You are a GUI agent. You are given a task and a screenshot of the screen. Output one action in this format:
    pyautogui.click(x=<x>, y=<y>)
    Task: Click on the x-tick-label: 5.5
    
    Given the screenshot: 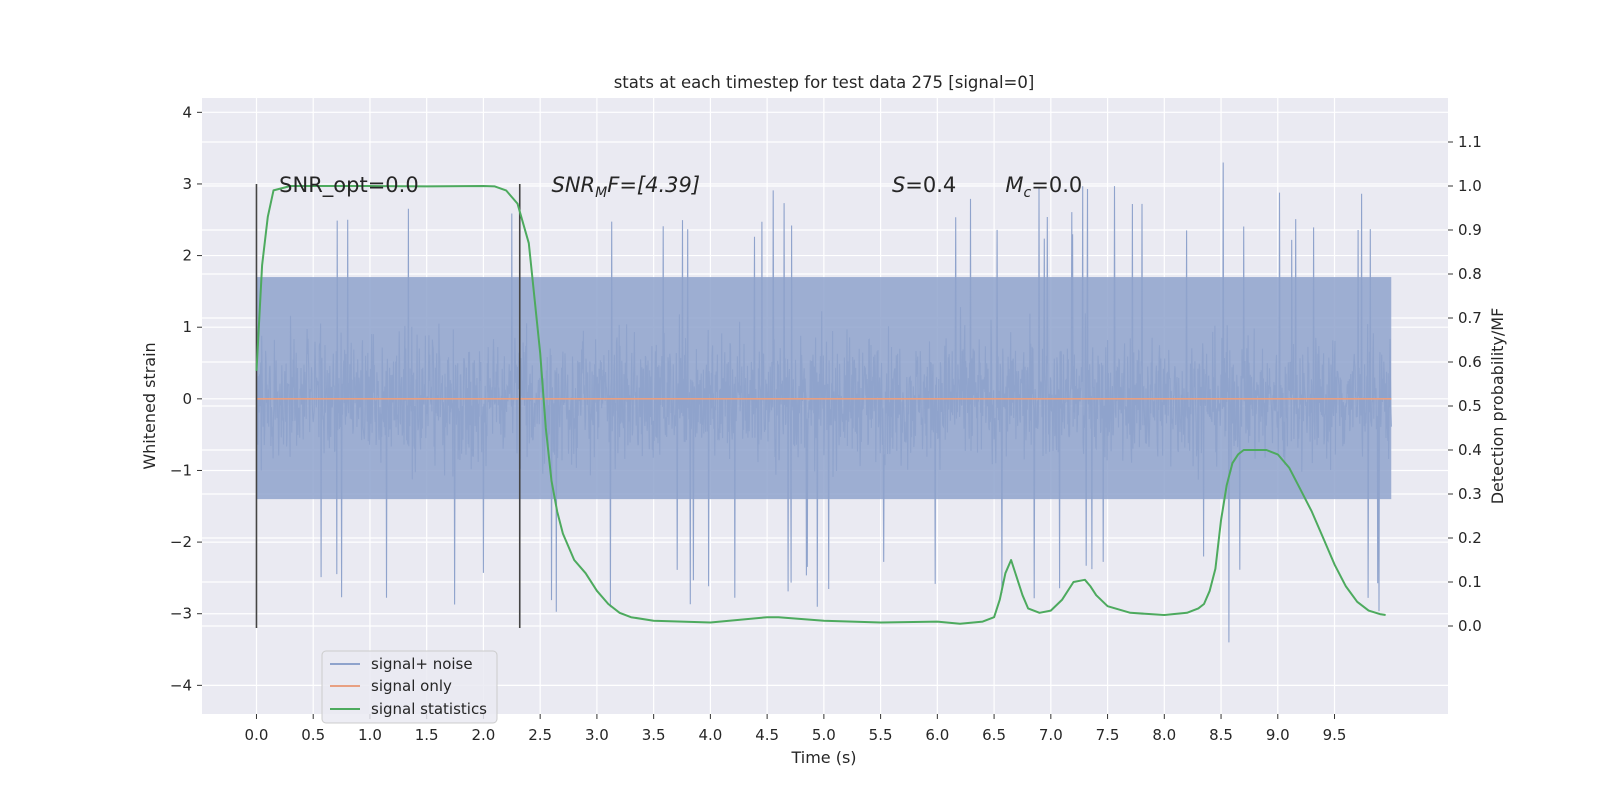 What is the action you would take?
    pyautogui.click(x=881, y=735)
    